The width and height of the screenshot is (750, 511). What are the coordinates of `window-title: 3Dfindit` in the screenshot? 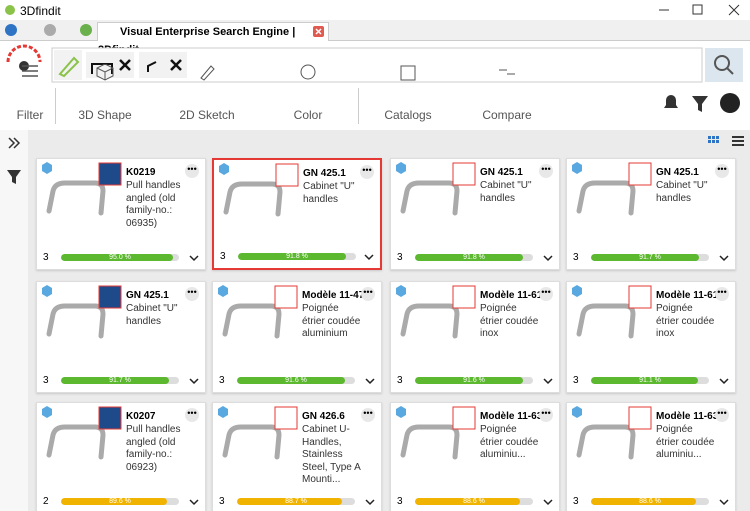 It's located at (40, 11).